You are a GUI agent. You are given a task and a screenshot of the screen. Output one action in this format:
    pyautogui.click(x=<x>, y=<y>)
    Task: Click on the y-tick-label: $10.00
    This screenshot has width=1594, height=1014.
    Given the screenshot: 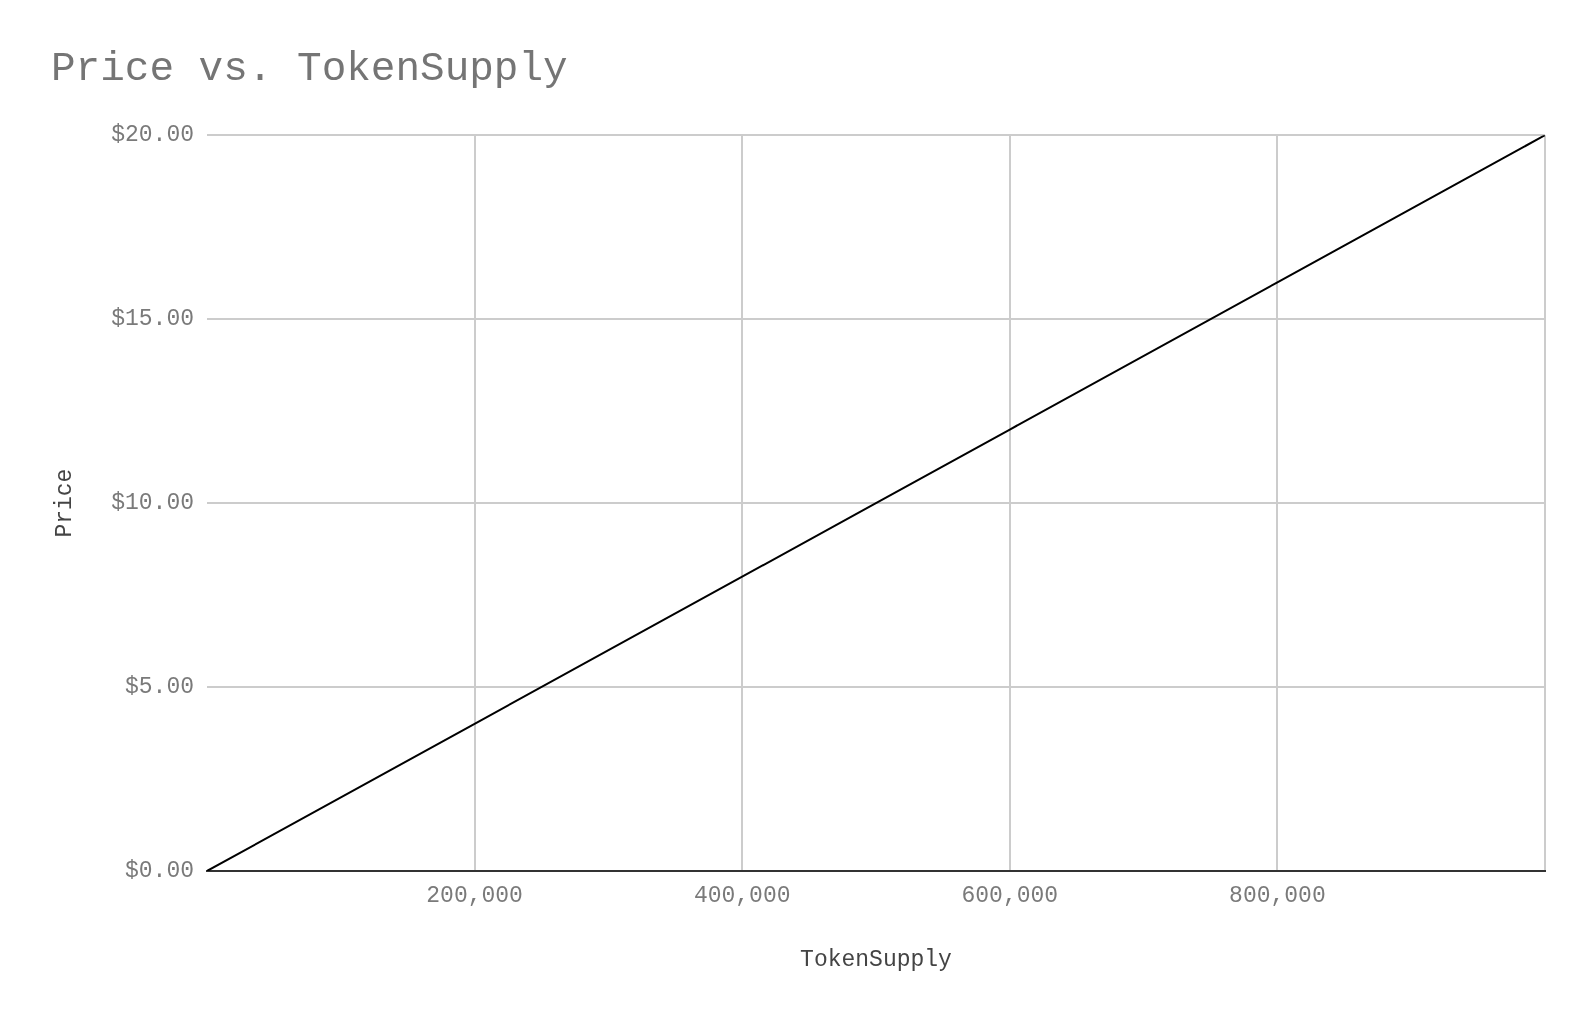 What is the action you would take?
    pyautogui.click(x=152, y=503)
    